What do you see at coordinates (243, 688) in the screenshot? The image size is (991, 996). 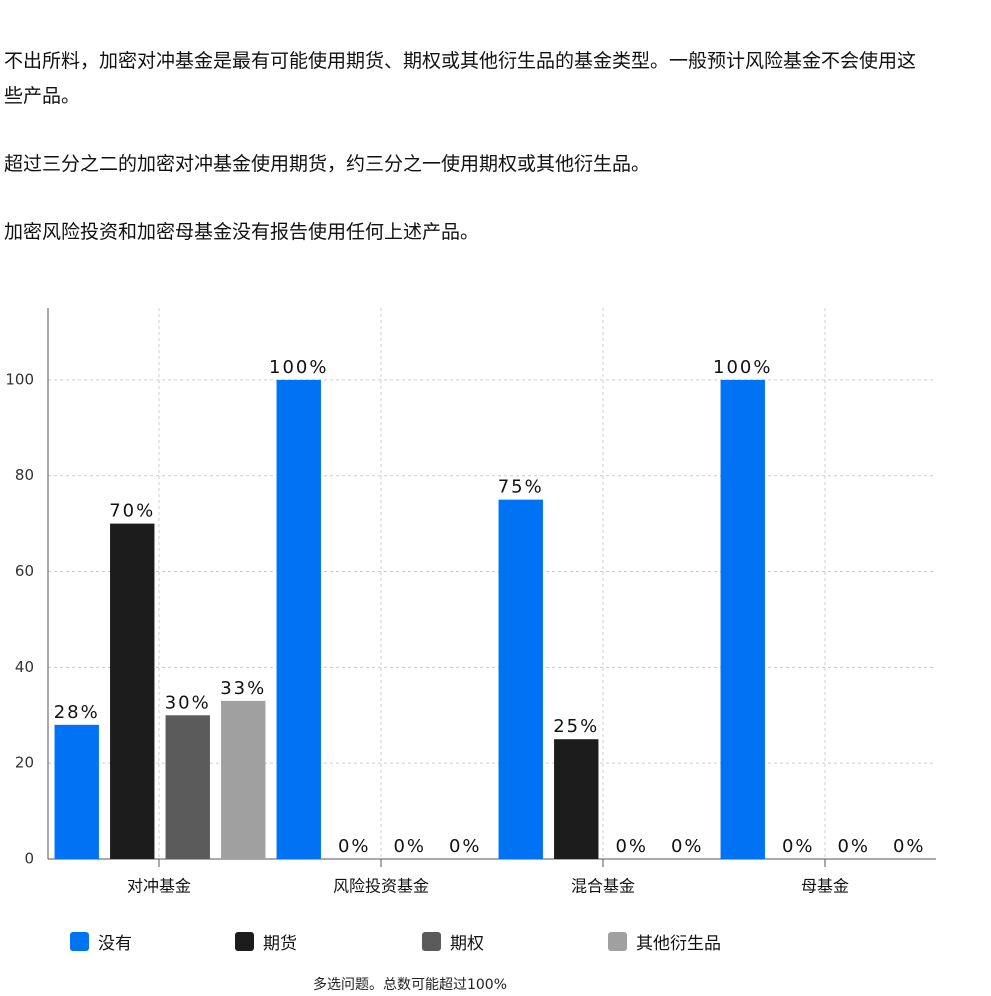 I see `value-label: 33%` at bounding box center [243, 688].